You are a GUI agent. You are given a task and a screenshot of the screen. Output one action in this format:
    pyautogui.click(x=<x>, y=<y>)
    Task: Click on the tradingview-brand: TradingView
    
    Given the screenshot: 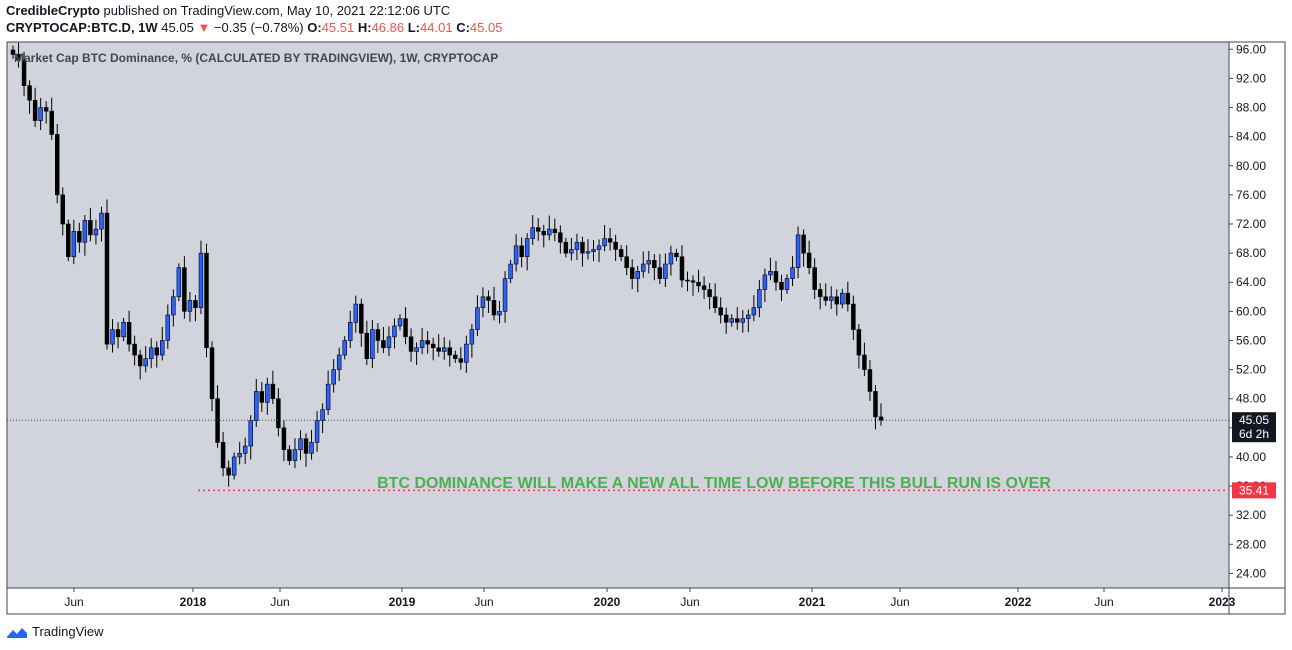 What is the action you would take?
    pyautogui.click(x=55, y=631)
    